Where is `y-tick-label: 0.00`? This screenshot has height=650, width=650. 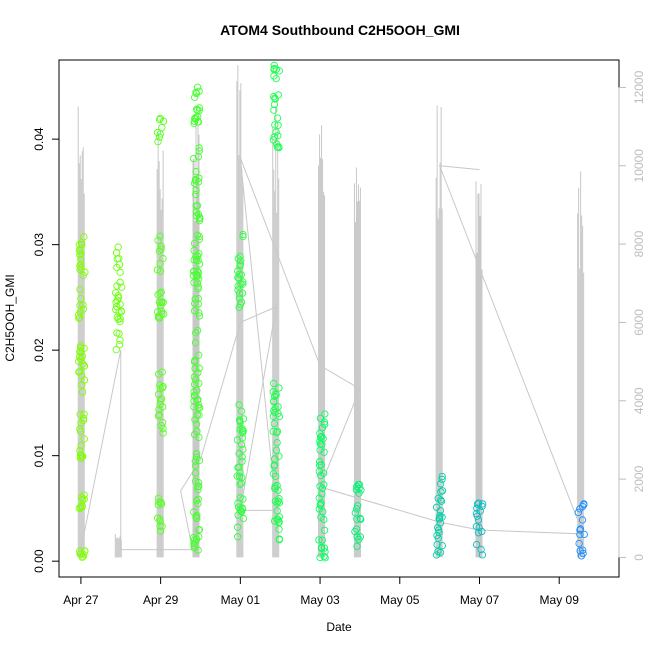 y-tick-label: 0.00 is located at coordinates (39, 561).